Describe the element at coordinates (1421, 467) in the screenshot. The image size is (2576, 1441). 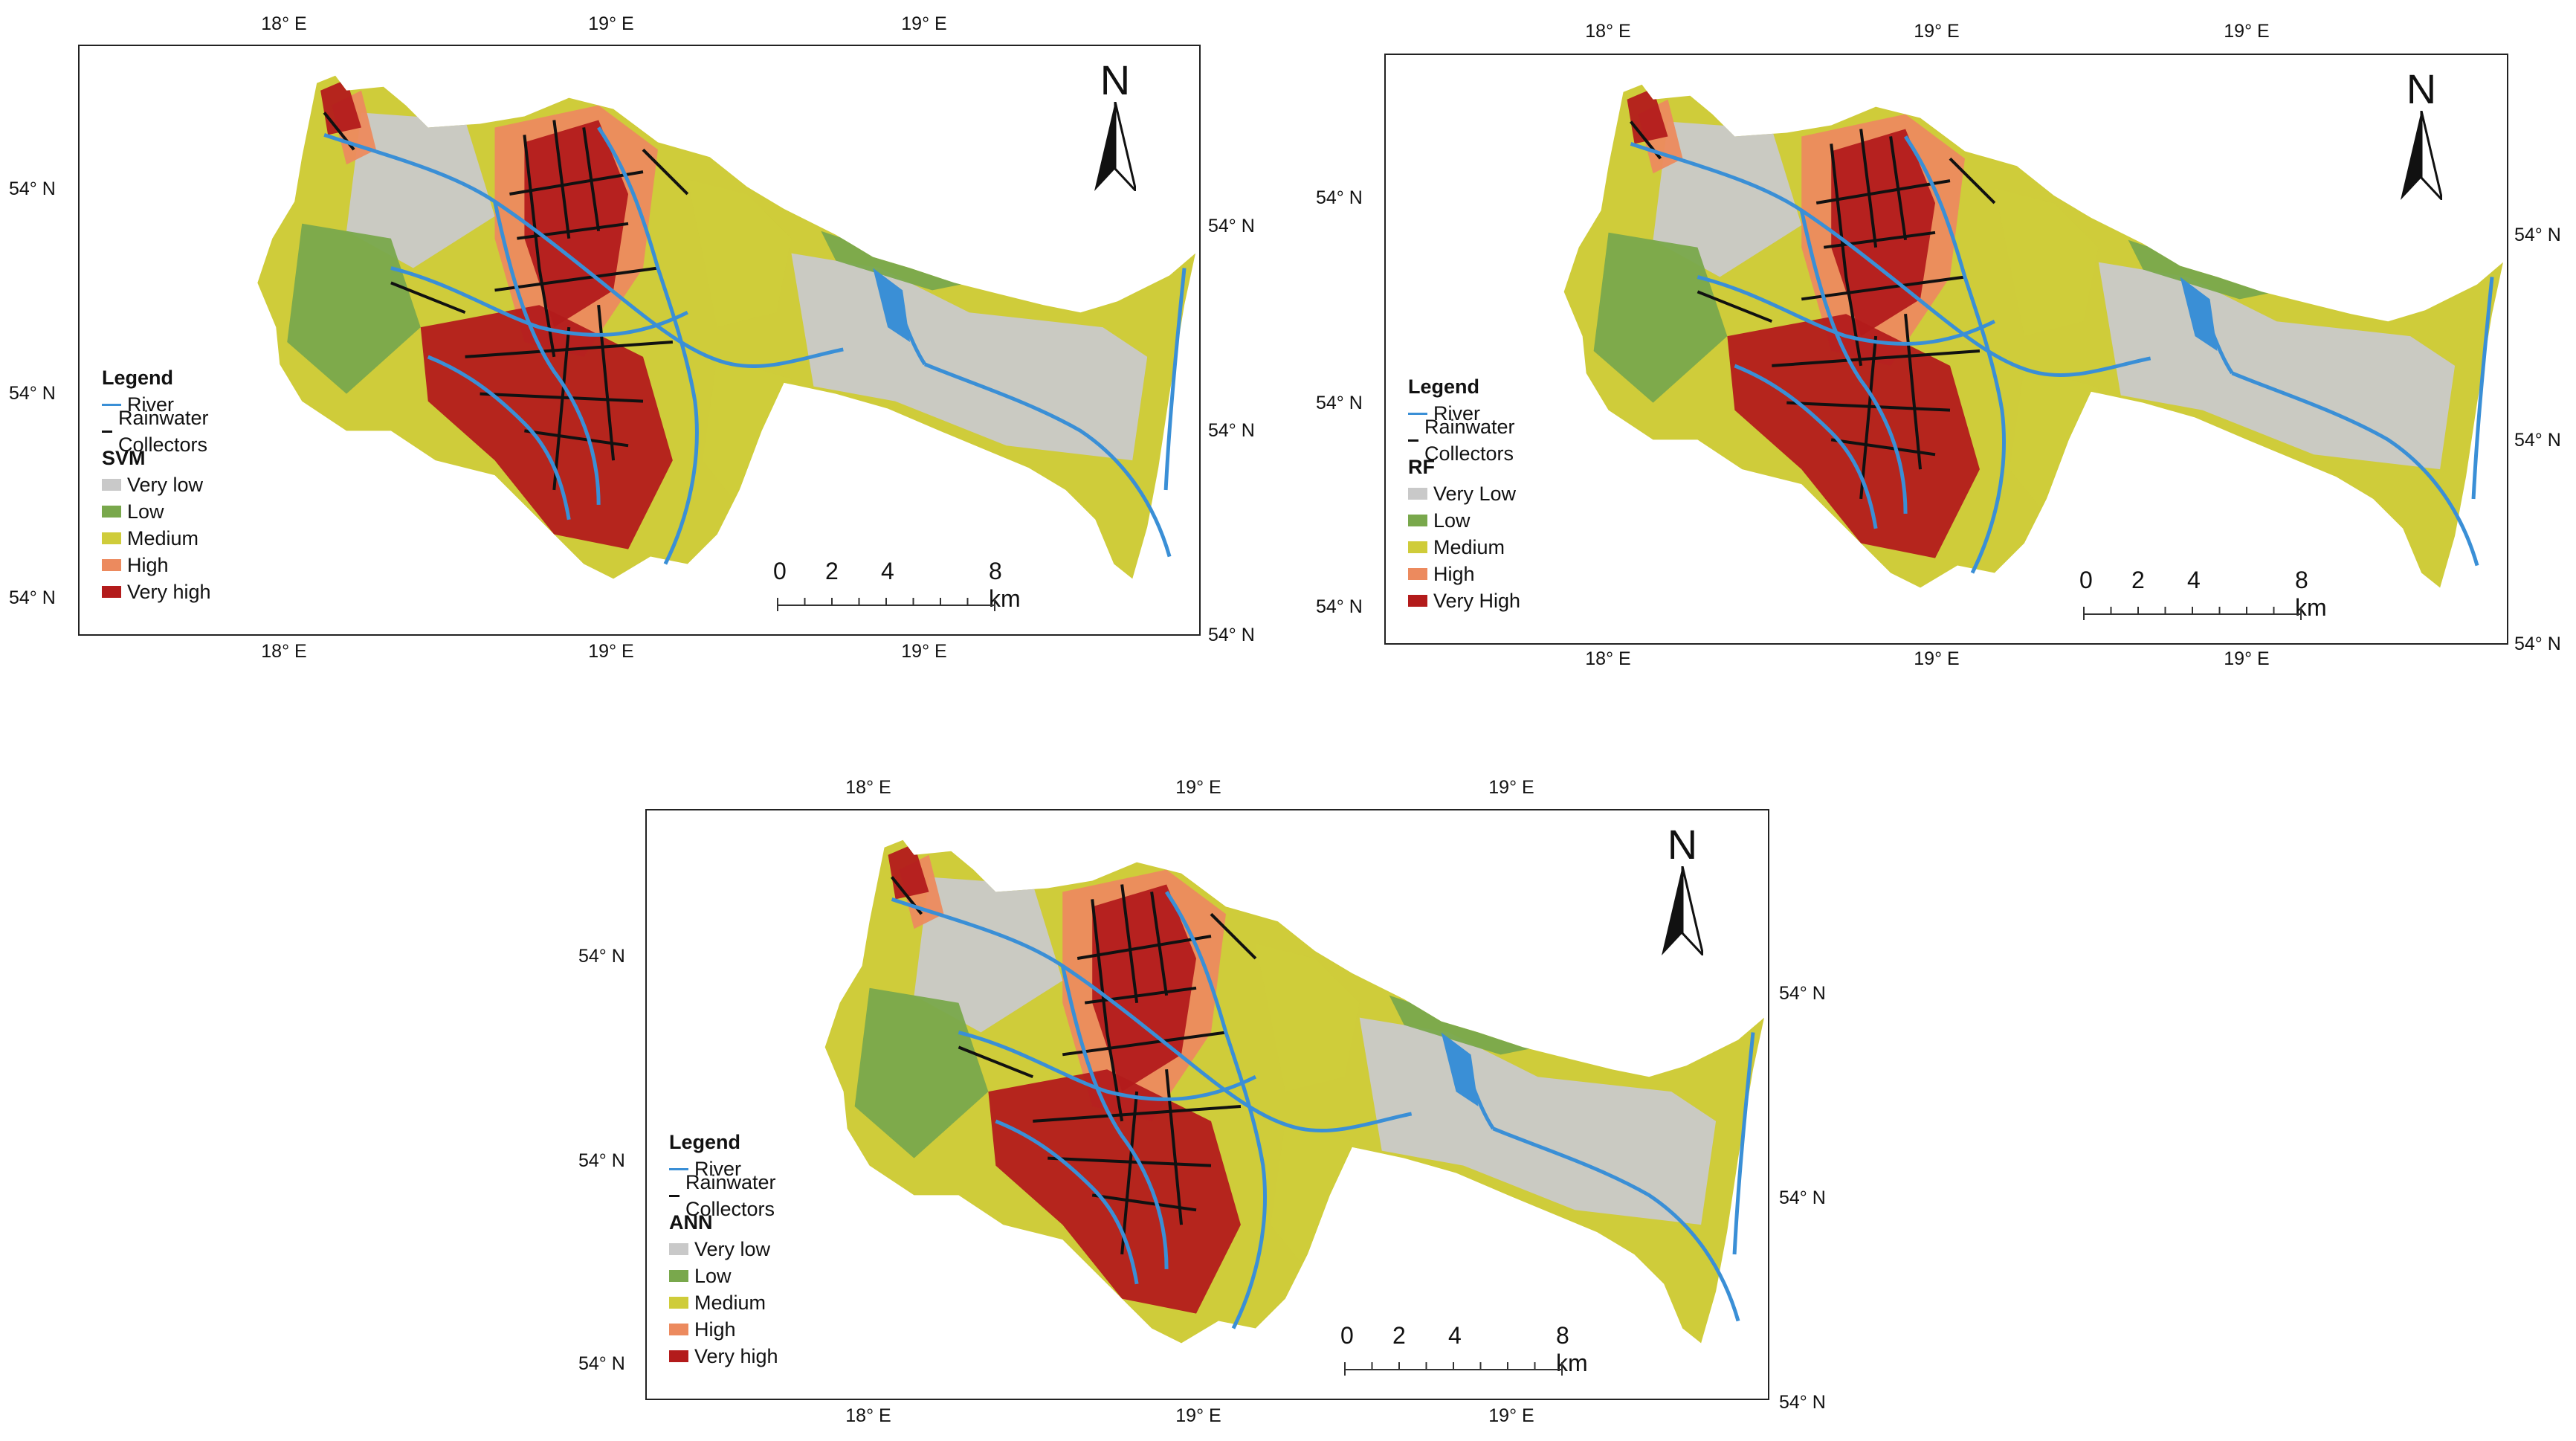
I see `legend-model-label: RF` at that location.